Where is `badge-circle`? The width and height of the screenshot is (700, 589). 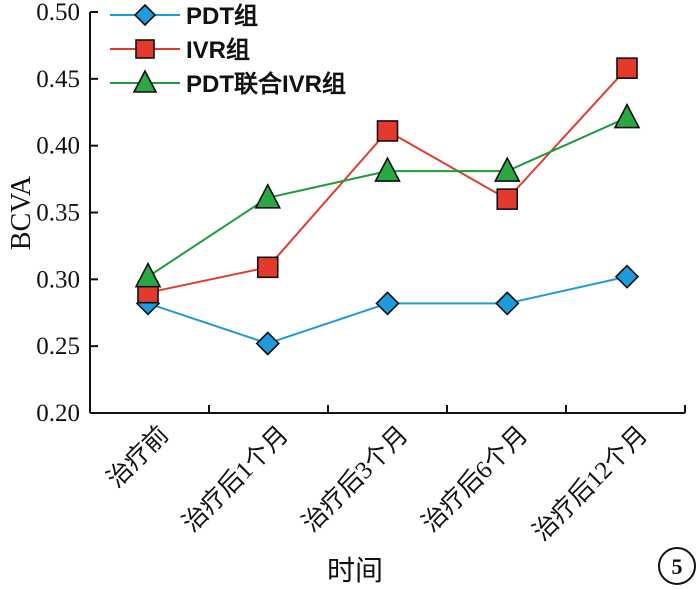 badge-circle is located at coordinates (677, 566).